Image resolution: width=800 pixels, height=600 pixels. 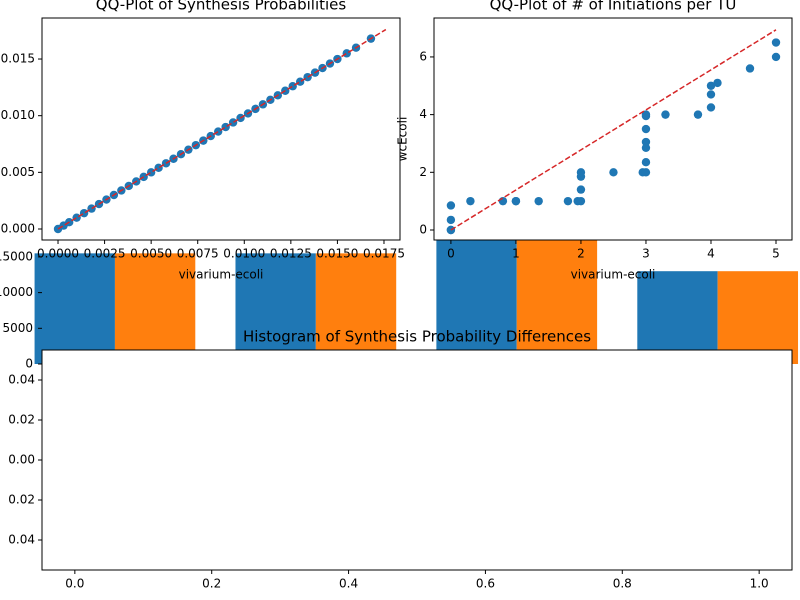 I want to click on y-tick-label: 0.00, so click(x=21, y=460).